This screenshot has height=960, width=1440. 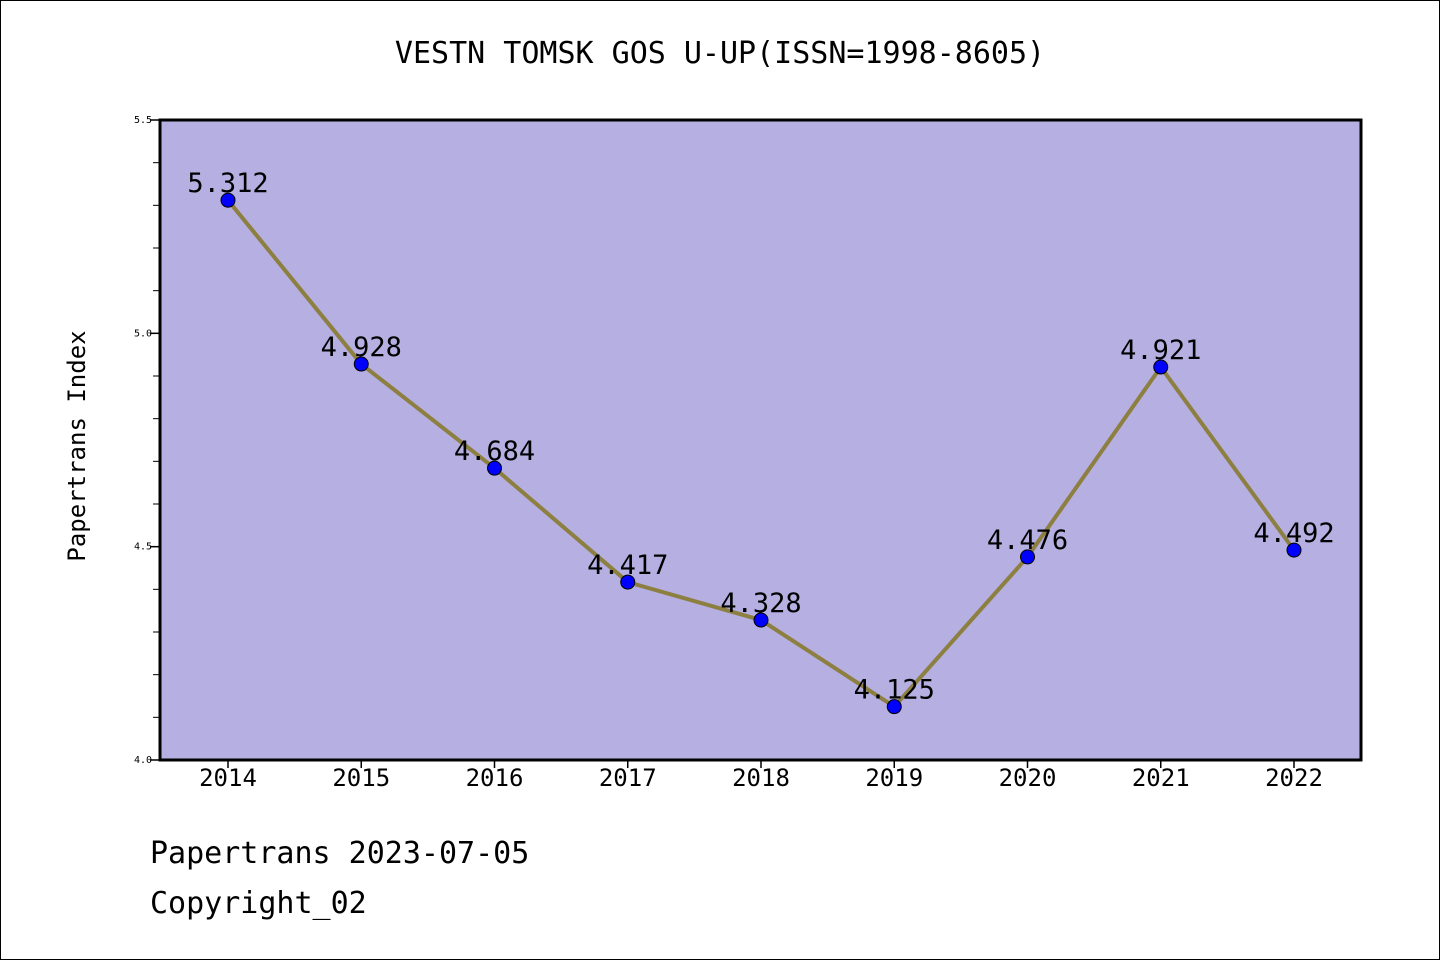 I want to click on x-tick-label: 2014, so click(x=228, y=778).